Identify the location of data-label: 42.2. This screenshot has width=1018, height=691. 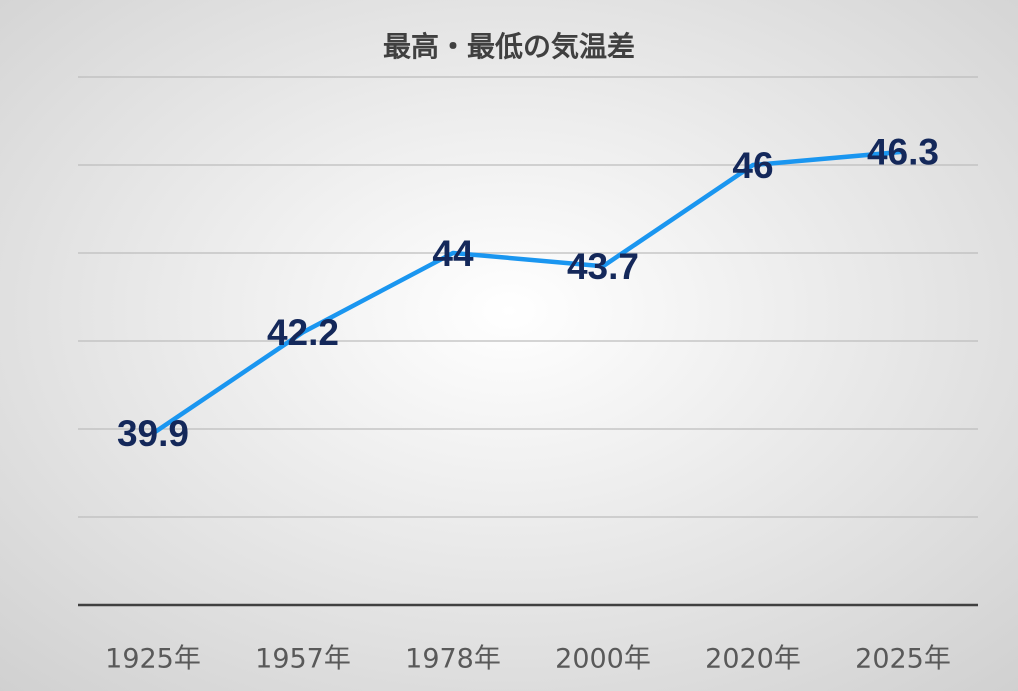
(303, 332).